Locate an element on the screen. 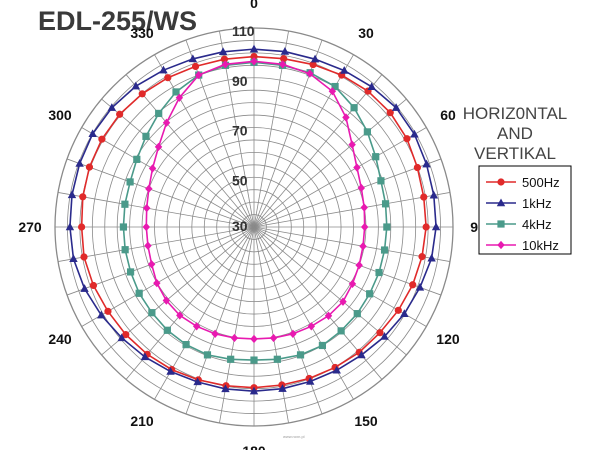 Image resolution: width=600 pixels, height=450 pixels. ring-label: 70 is located at coordinates (240, 131).